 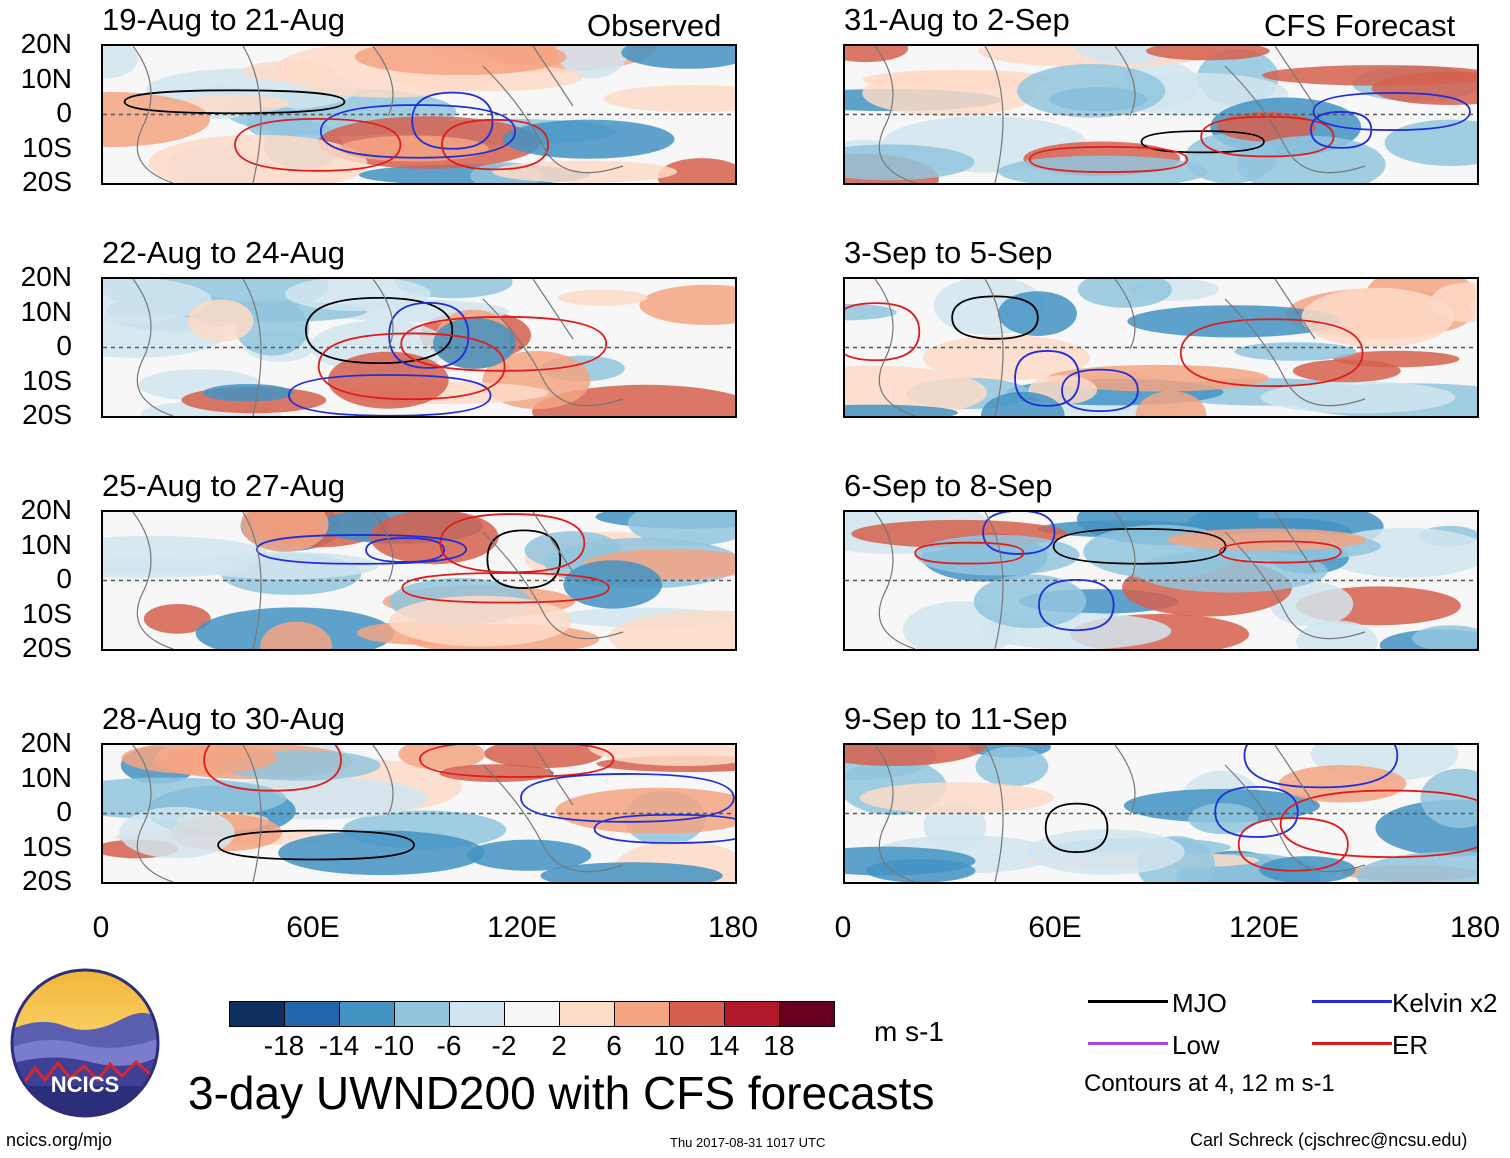 What do you see at coordinates (224, 485) in the screenshot?
I see `panel-title: 25-Aug to 27-Aug` at bounding box center [224, 485].